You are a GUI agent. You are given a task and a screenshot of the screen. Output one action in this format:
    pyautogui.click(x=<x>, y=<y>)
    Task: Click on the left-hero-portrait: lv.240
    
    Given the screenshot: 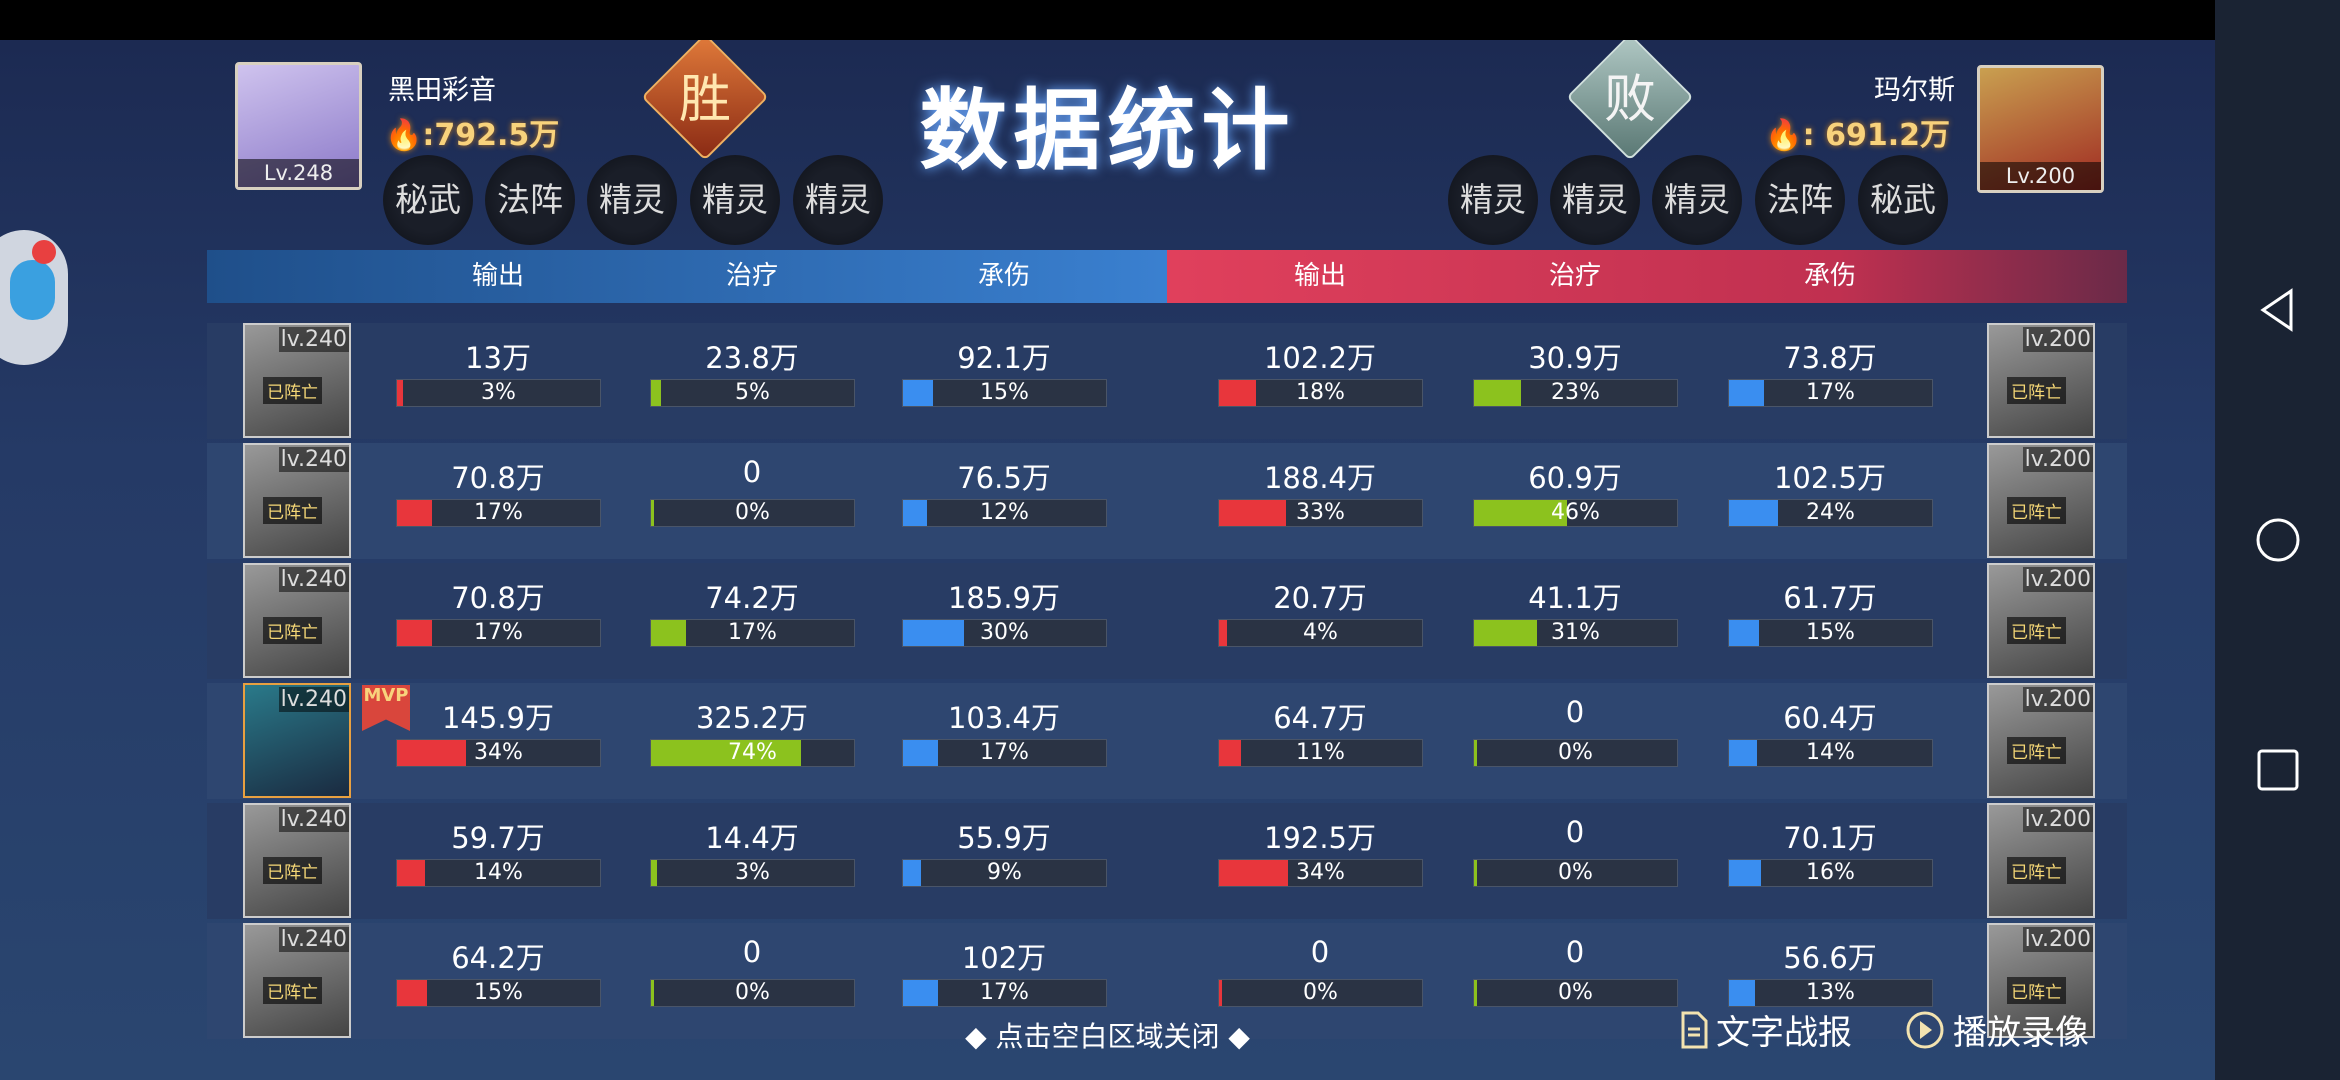 What is the action you would take?
    pyautogui.click(x=297, y=740)
    